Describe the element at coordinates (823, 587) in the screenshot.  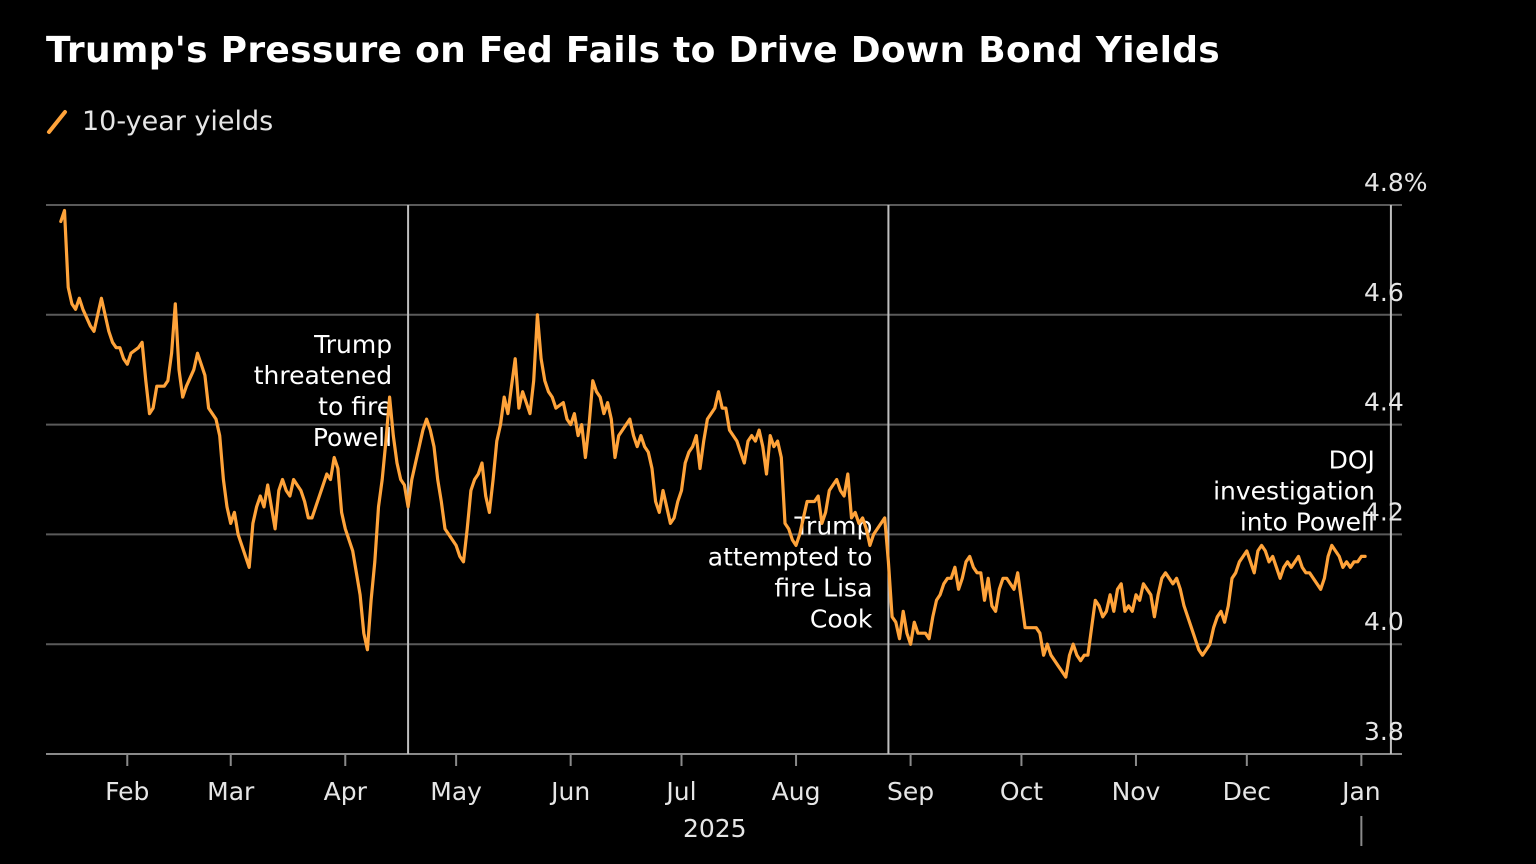
I see `event-annotation-line: fire Lisa` at that location.